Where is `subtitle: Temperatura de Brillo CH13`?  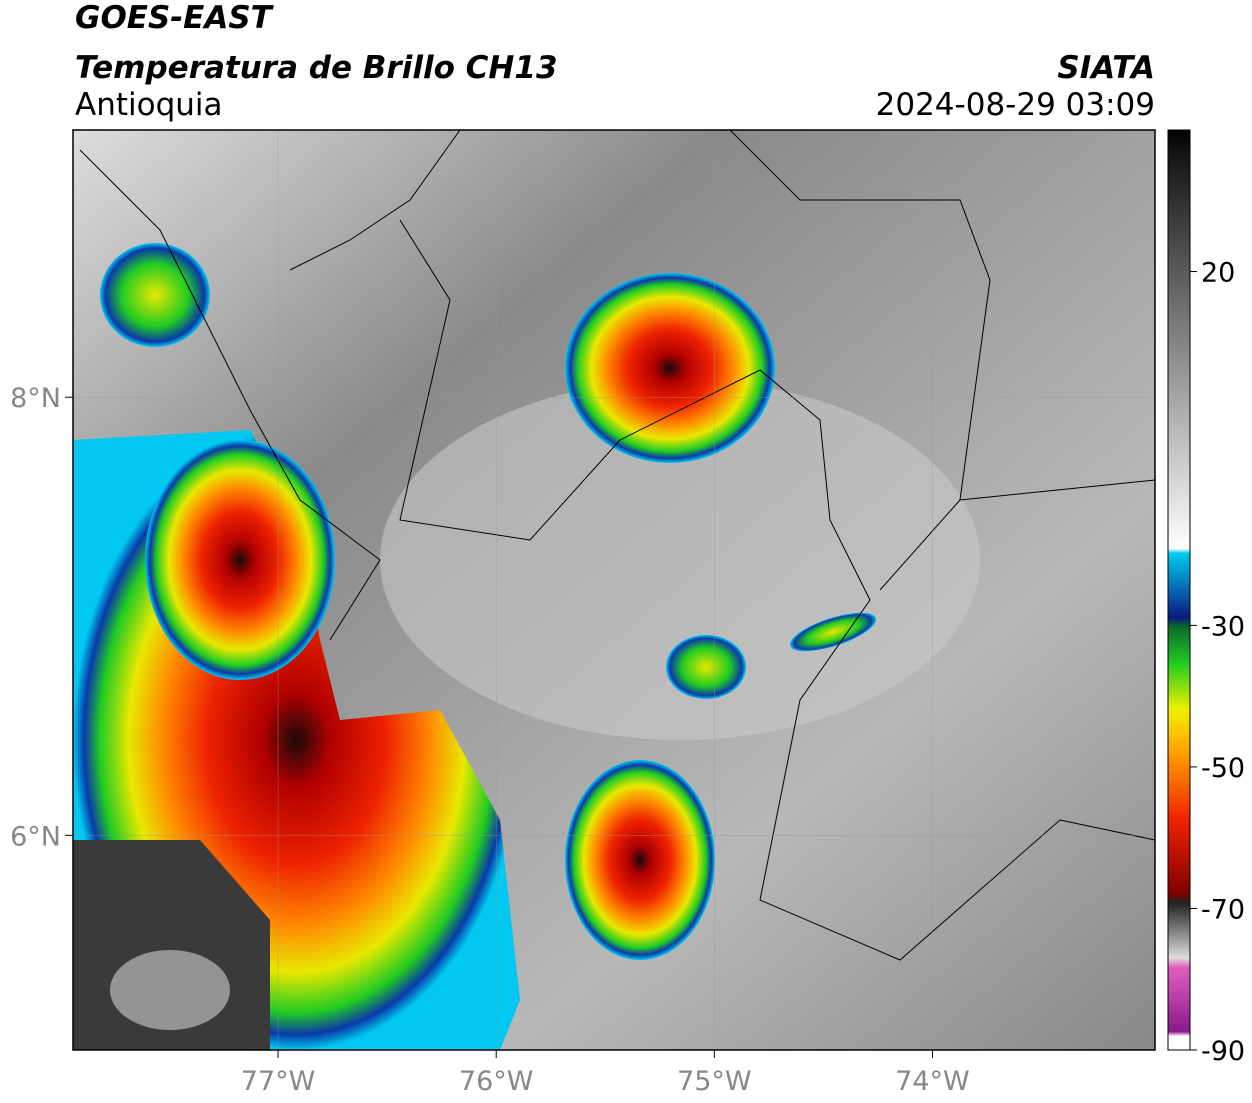 subtitle: Temperatura de Brillo CH13 is located at coordinates (316, 68).